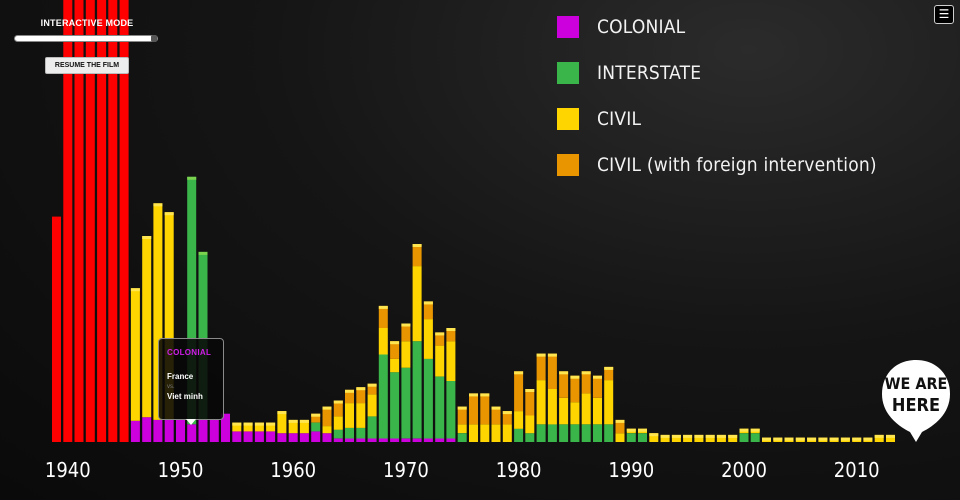  What do you see at coordinates (158, 311) in the screenshot?
I see `bar-civil-1948` at bounding box center [158, 311].